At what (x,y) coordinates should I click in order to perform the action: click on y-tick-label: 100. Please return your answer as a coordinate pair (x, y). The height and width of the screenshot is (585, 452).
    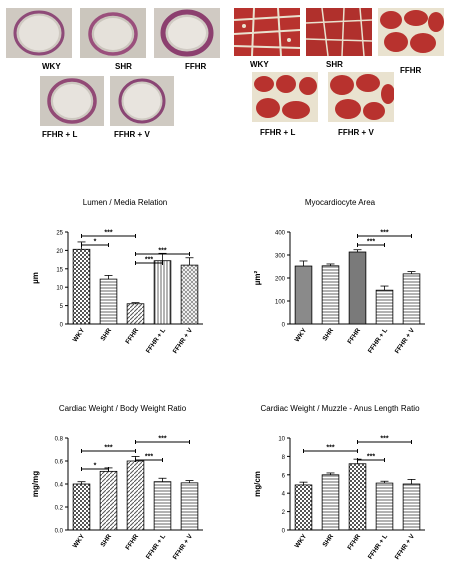
    Looking at the image, I should click on (280, 303).